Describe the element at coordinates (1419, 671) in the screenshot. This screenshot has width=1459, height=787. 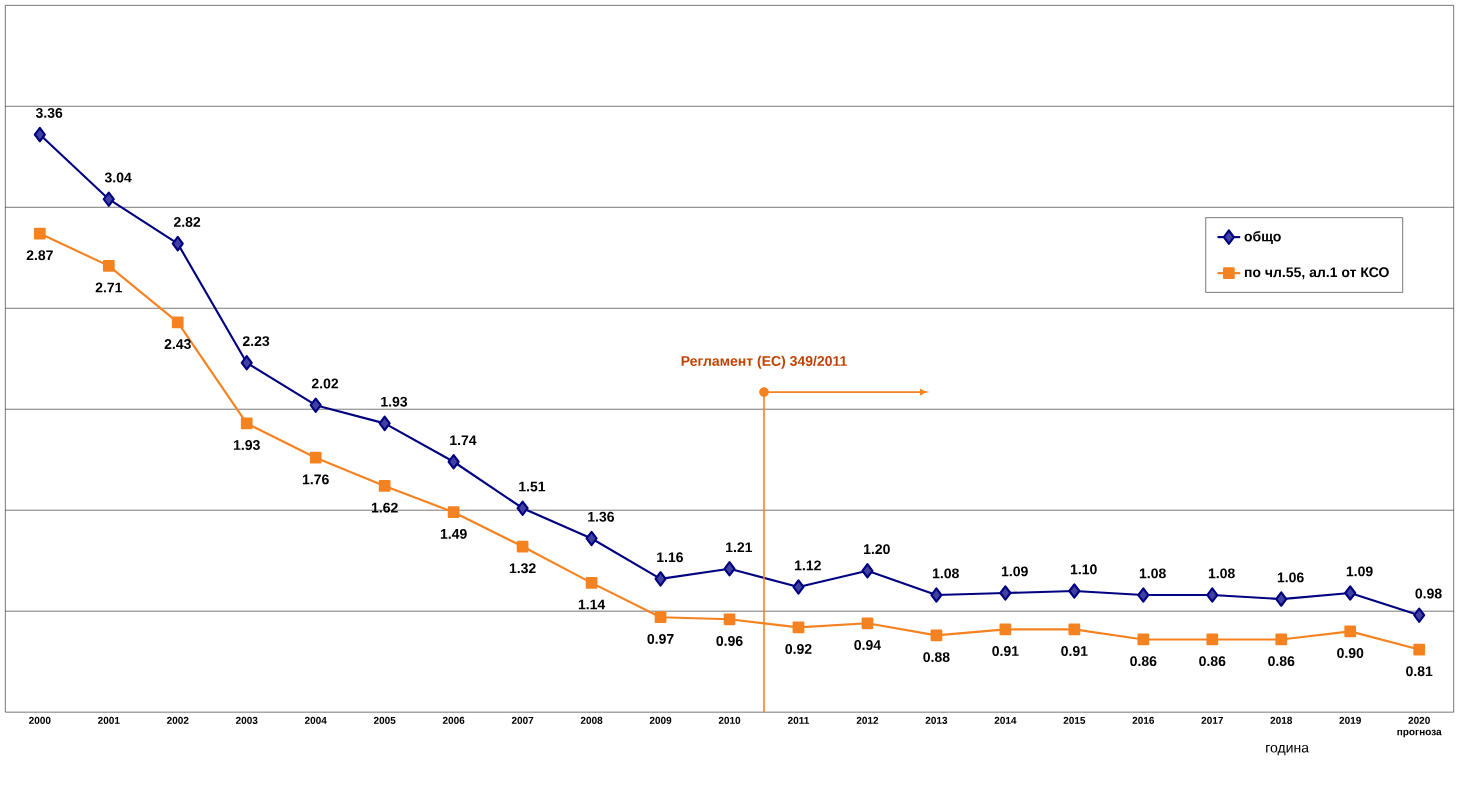
I see `data-label: 0.81` at that location.